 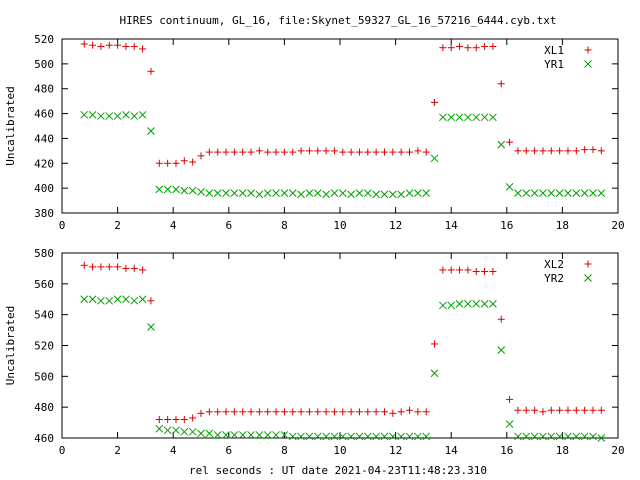 I want to click on x-tick-label: 12, so click(x=395, y=450).